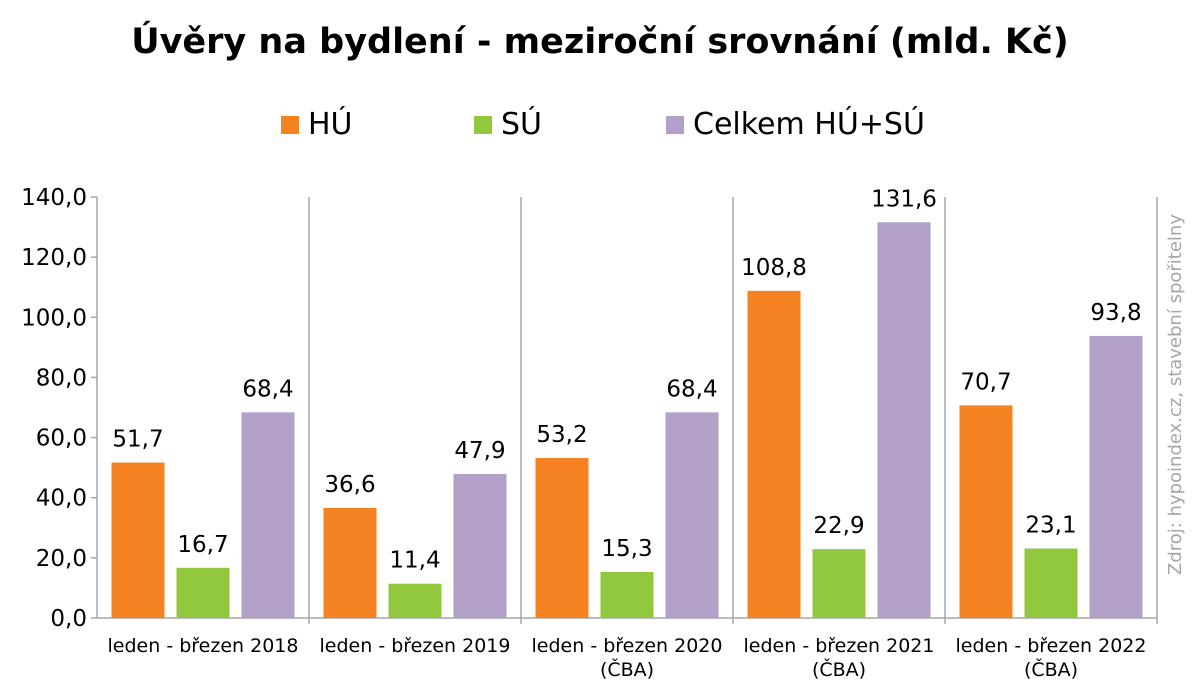 Image resolution: width=1200 pixels, height=691 pixels. What do you see at coordinates (838, 526) in the screenshot?
I see `data-label: 22,9` at bounding box center [838, 526].